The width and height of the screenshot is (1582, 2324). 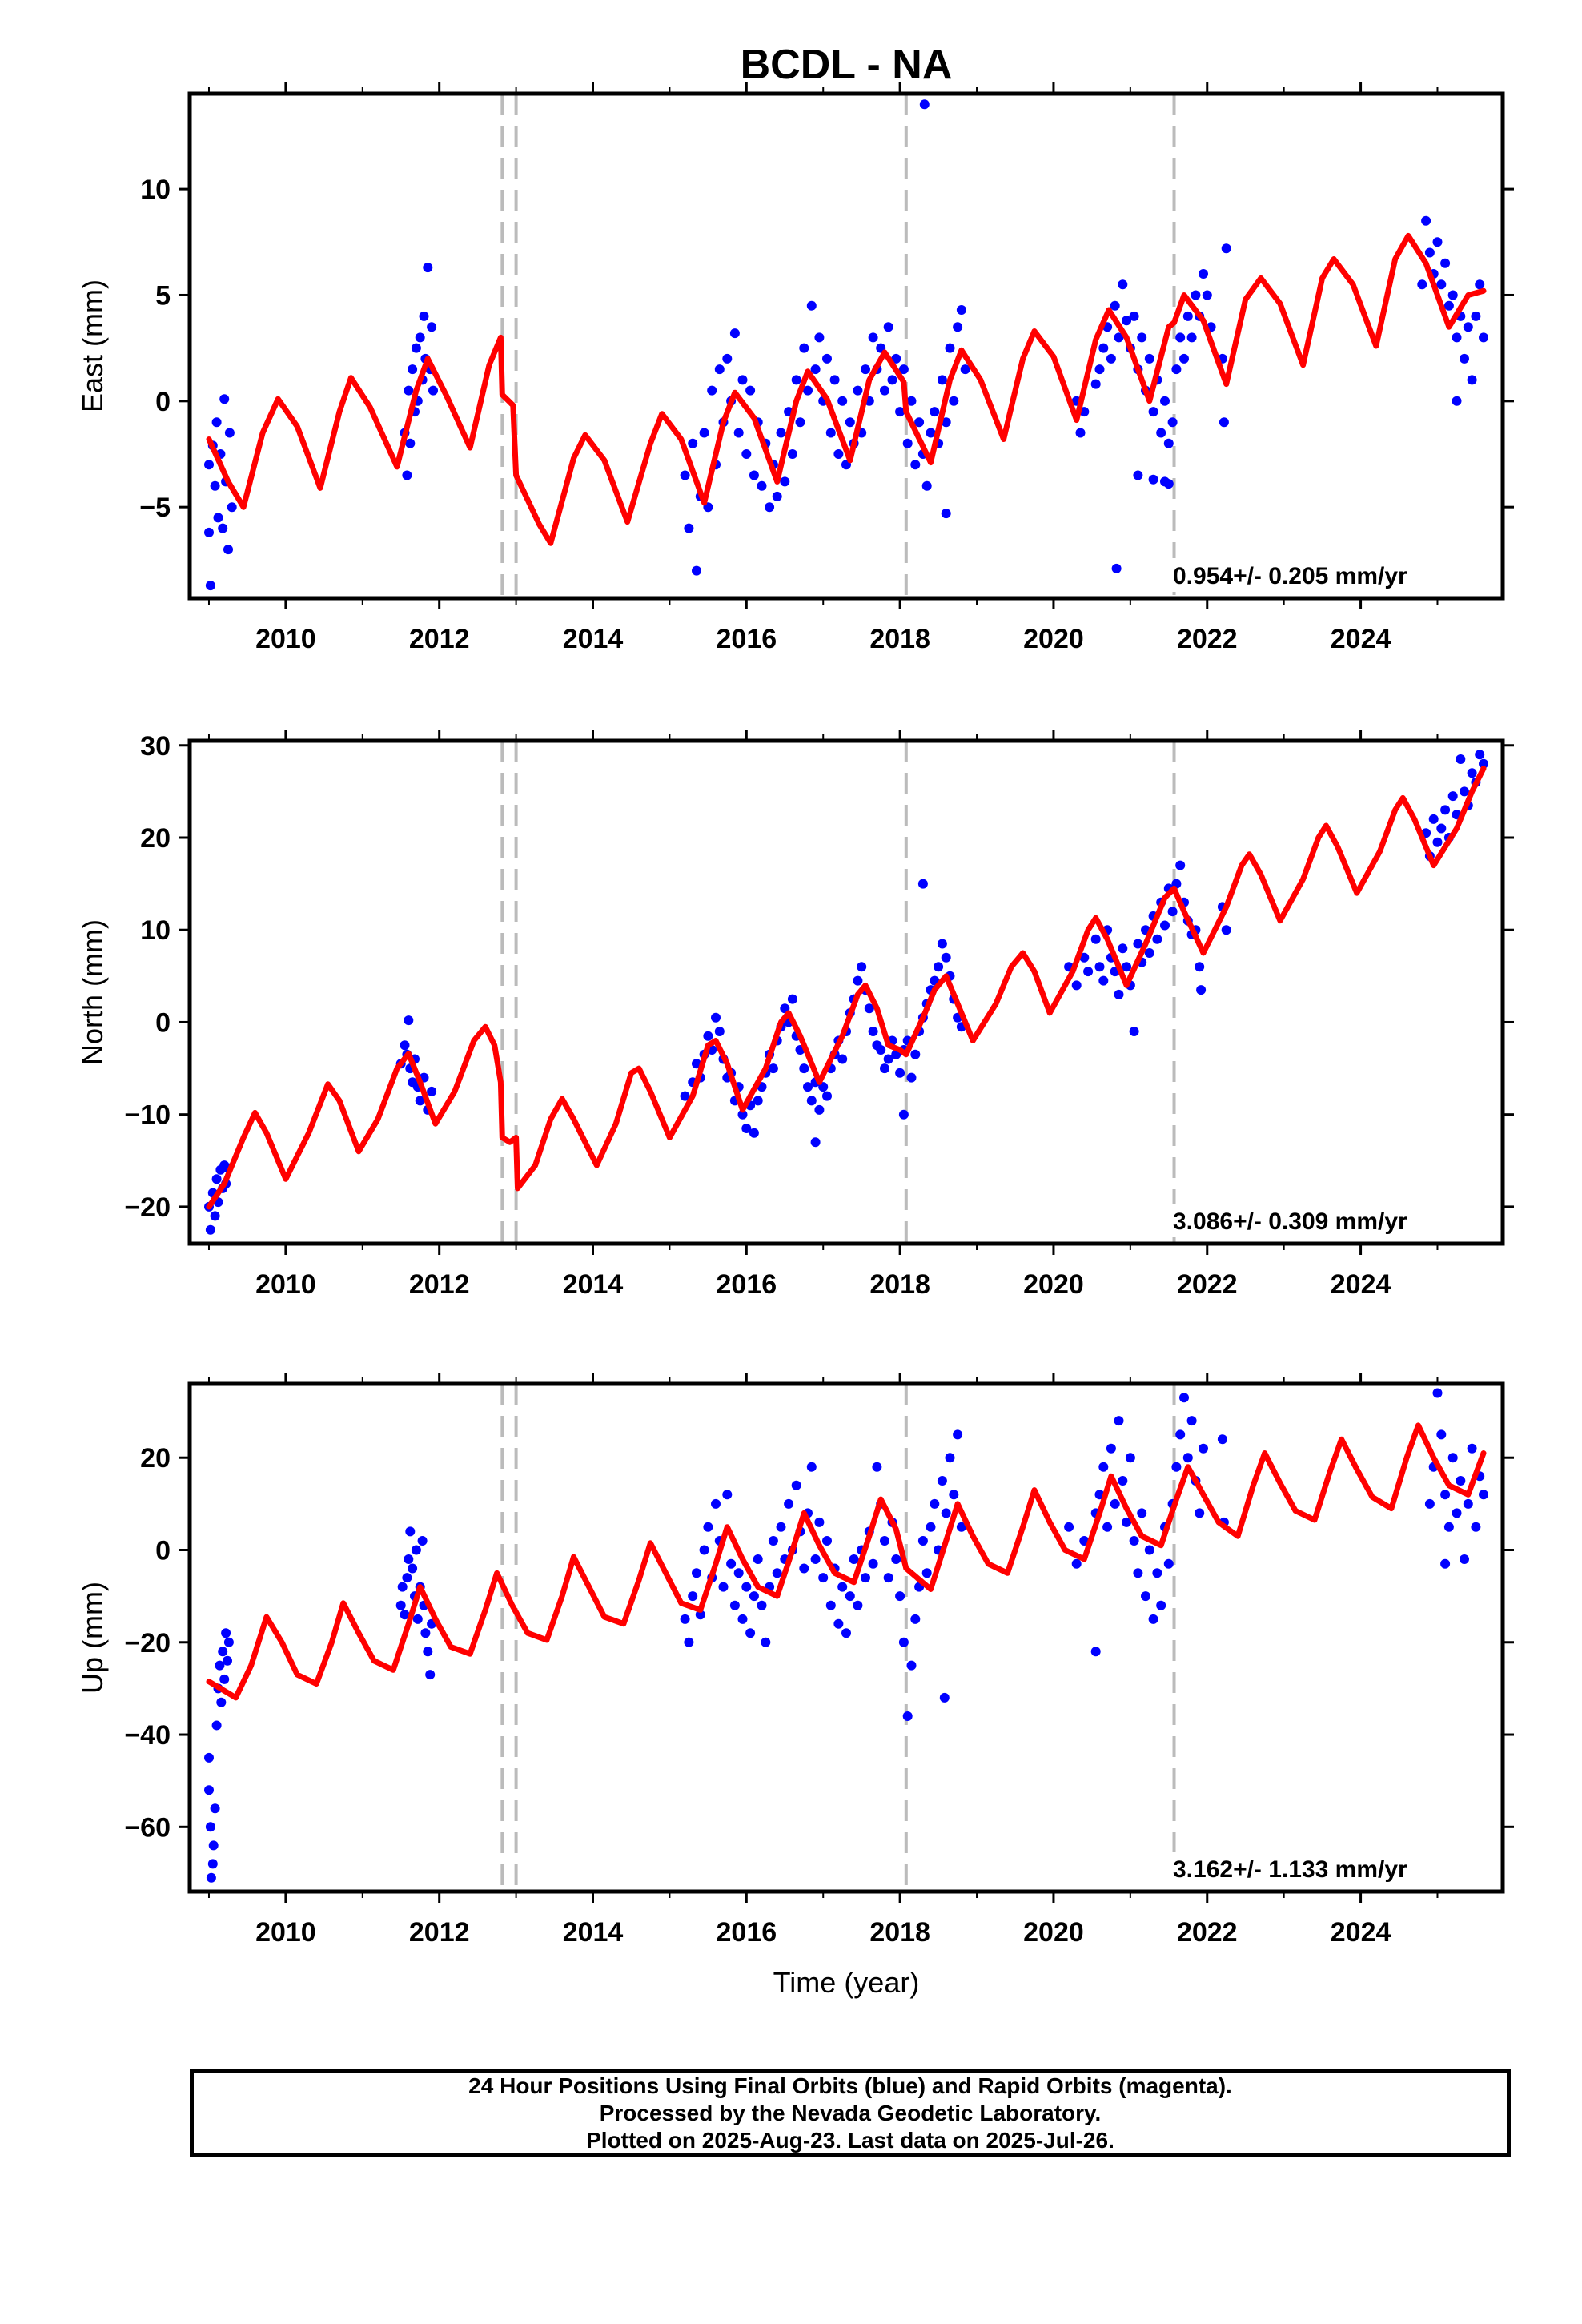 What do you see at coordinates (155, 508) in the screenshot?
I see `east-ytick-label: −5` at bounding box center [155, 508].